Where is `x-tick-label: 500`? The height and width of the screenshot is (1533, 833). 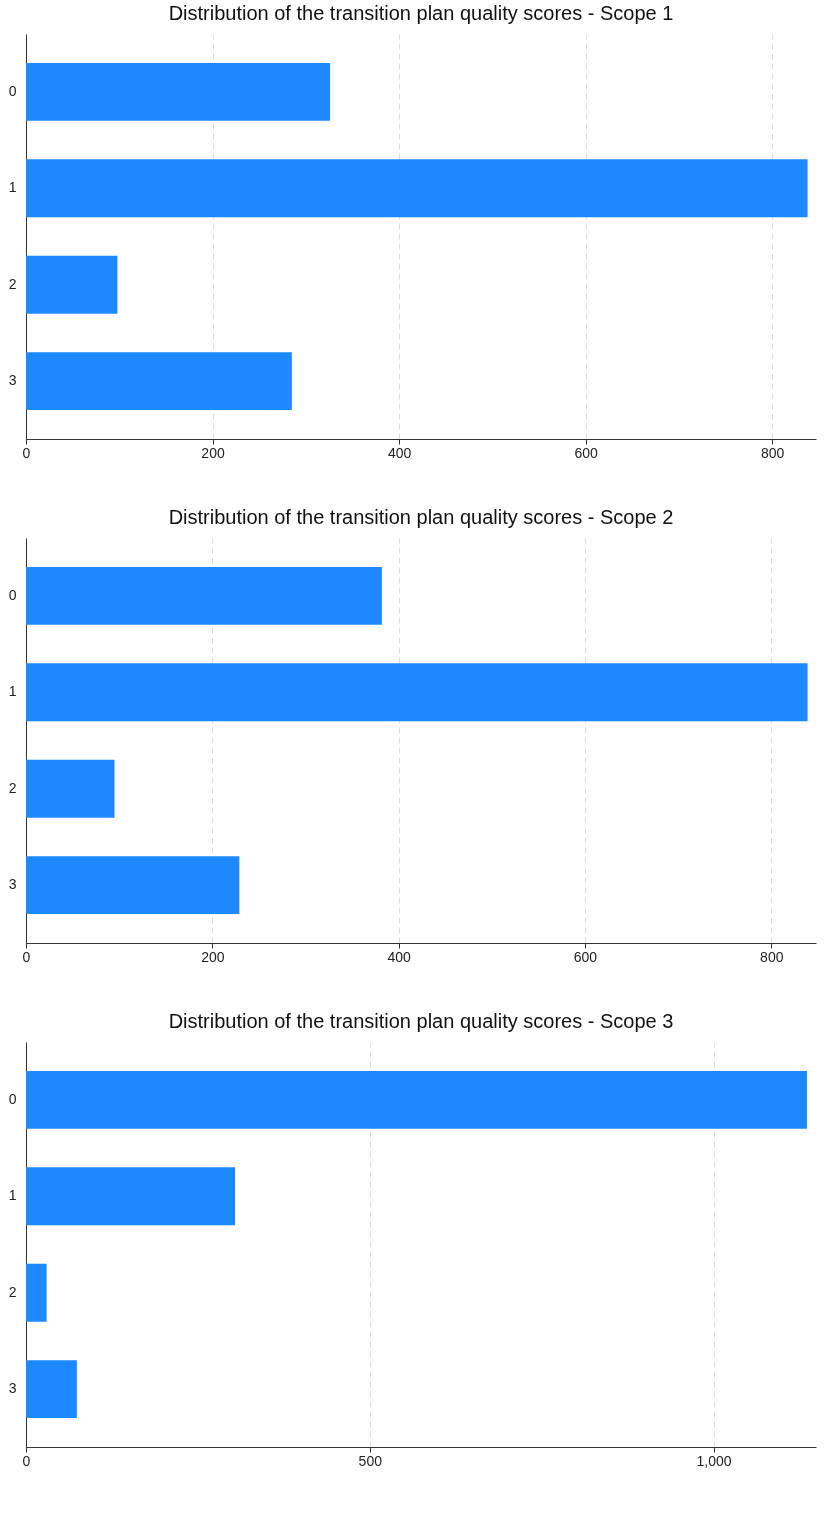 x-tick-label: 500 is located at coordinates (370, 1460).